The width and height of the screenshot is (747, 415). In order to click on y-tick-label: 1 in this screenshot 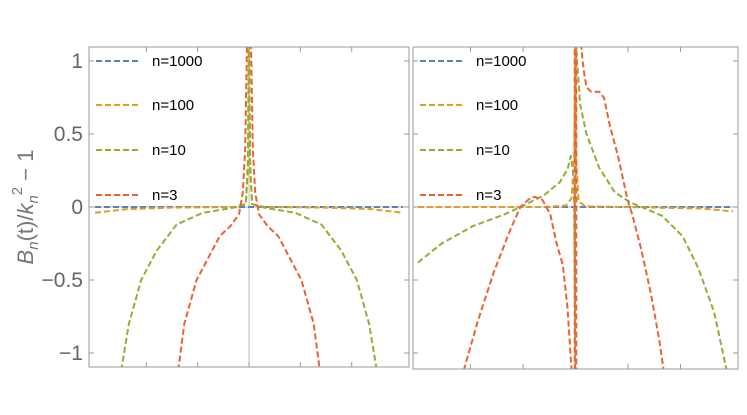, I will do `click(77, 61)`.